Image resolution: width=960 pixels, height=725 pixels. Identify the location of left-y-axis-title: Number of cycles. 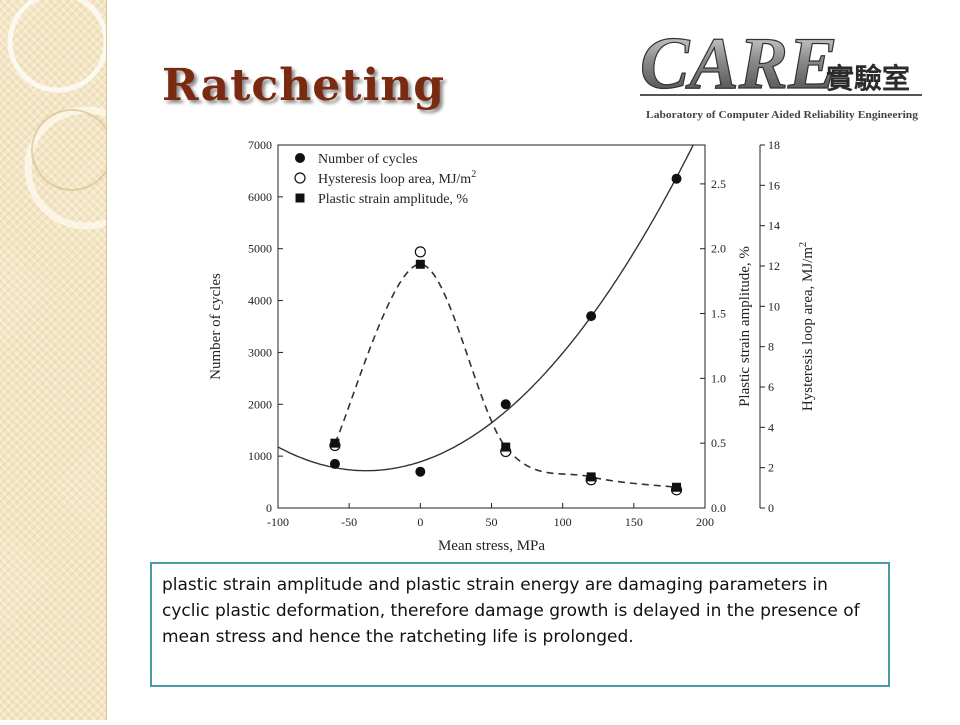
(216, 326).